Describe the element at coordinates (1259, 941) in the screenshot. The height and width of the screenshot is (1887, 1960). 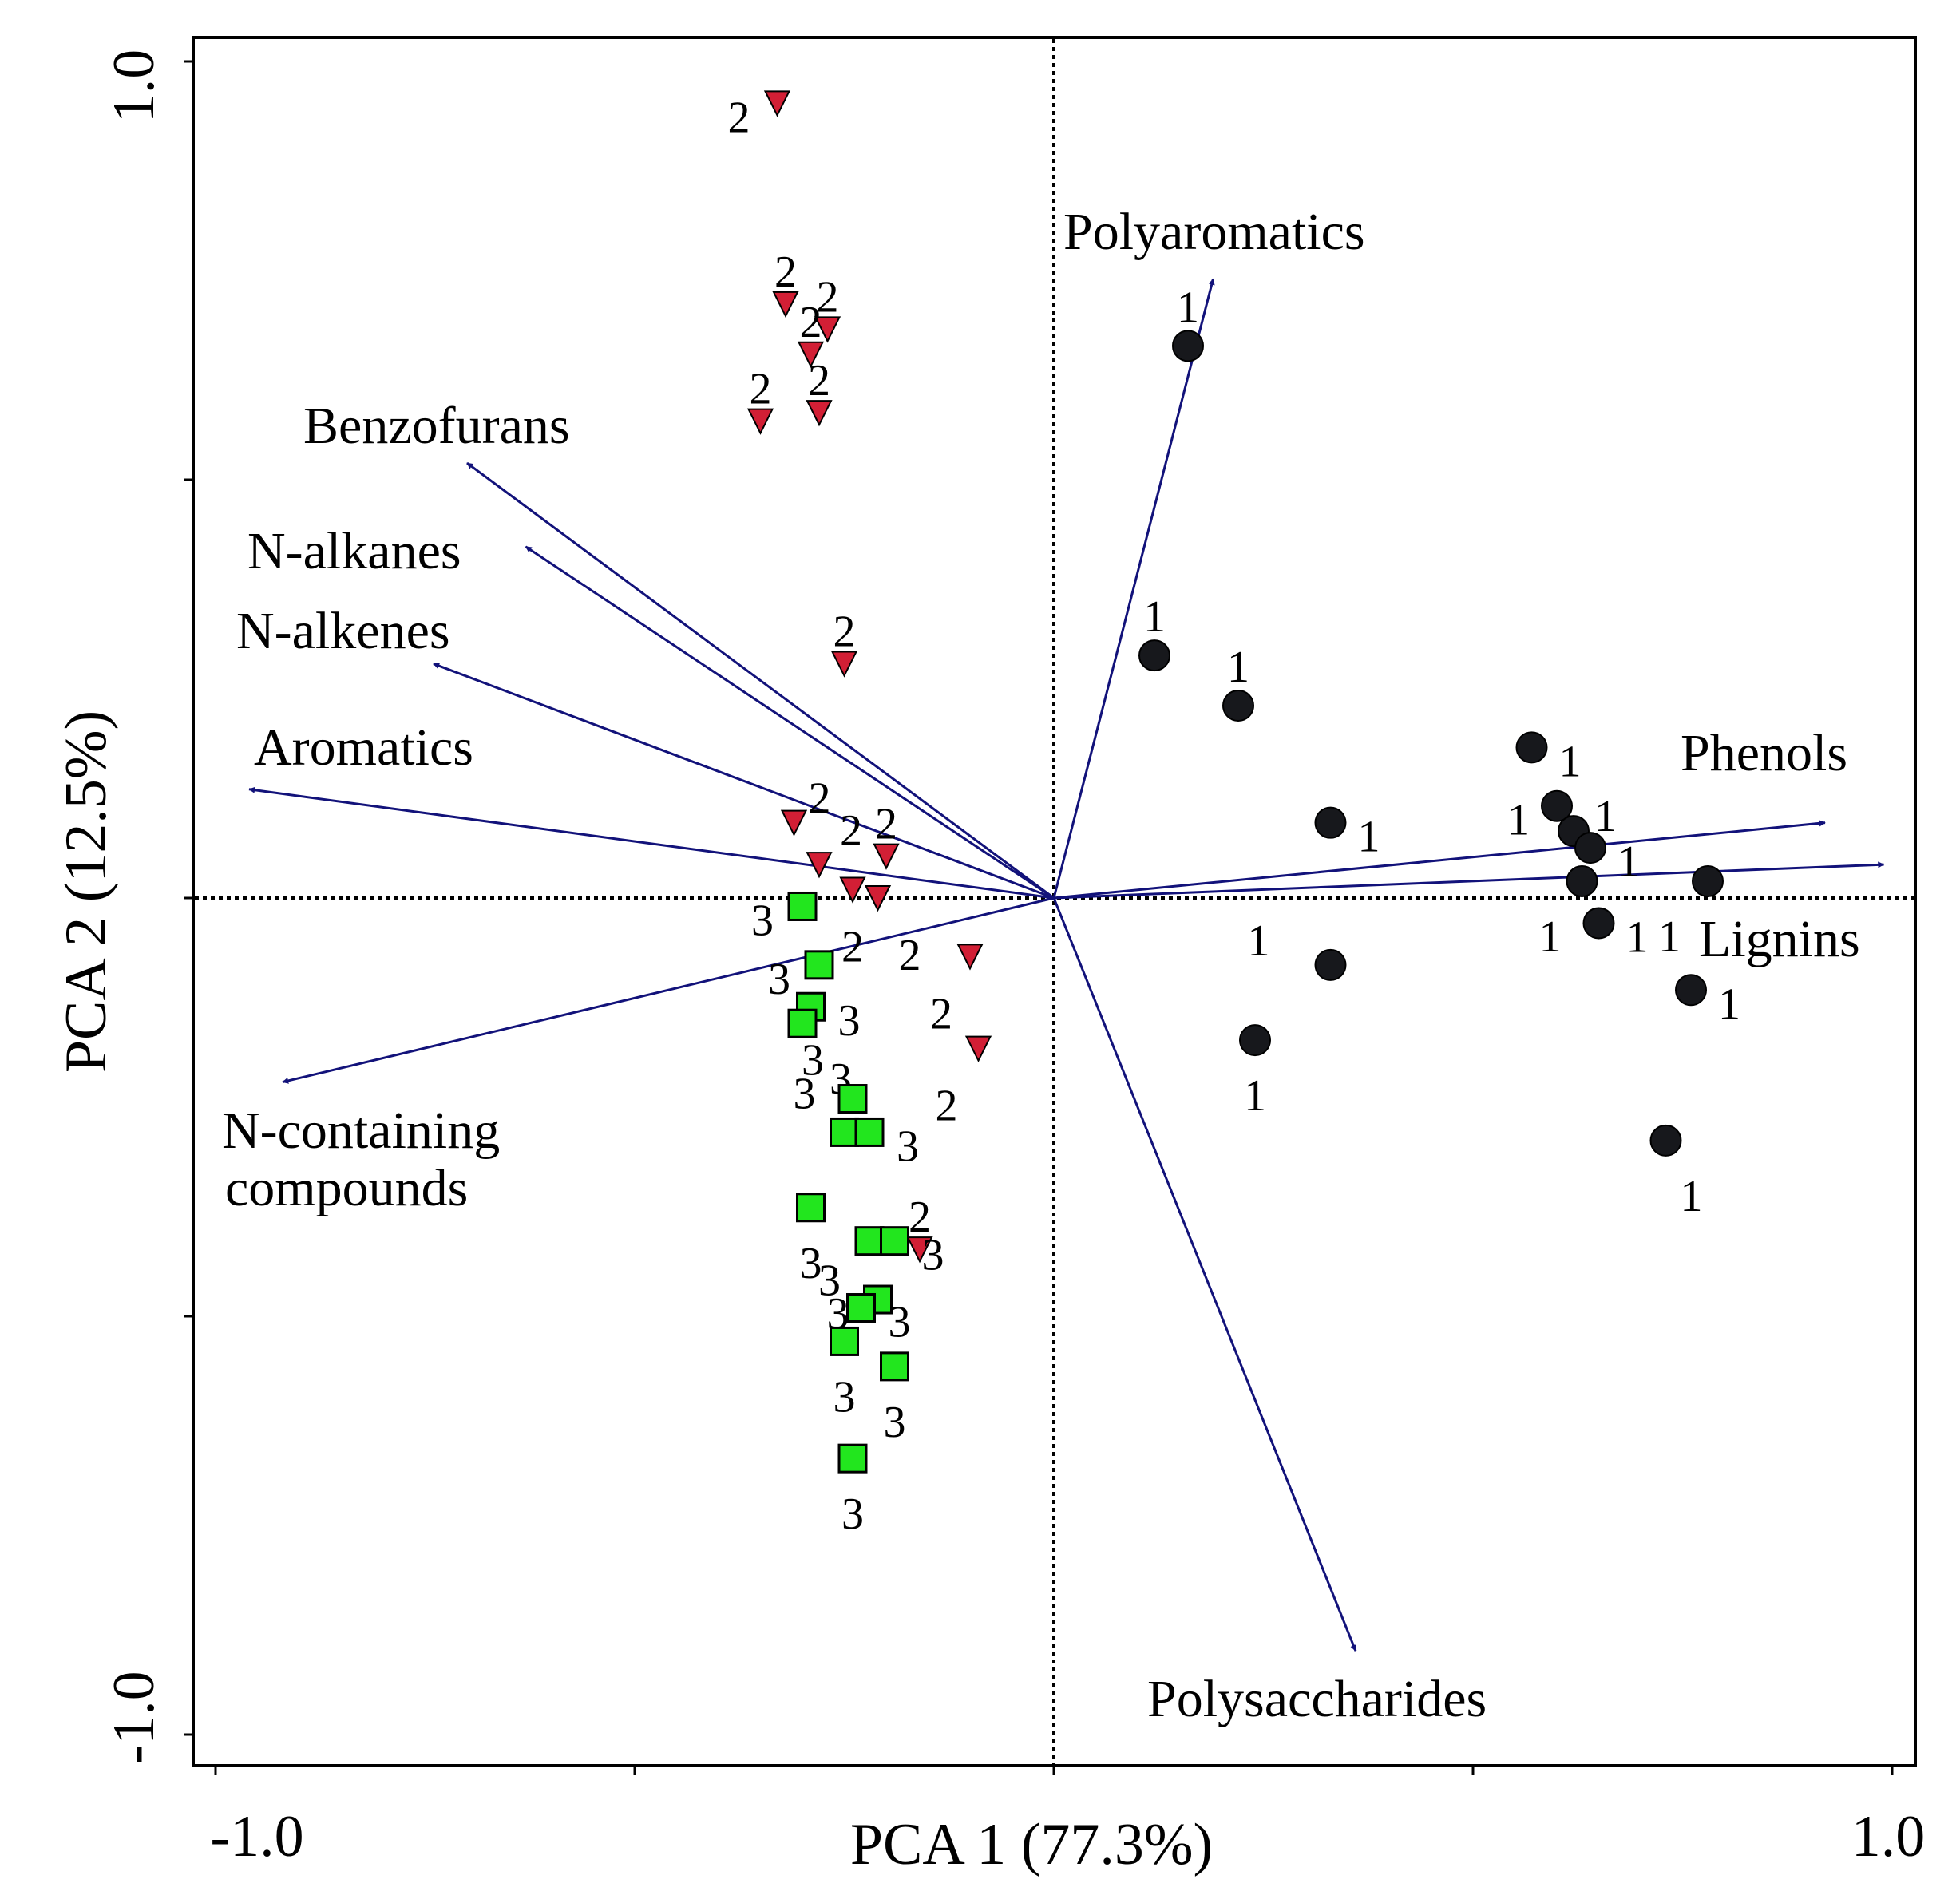
I see `group-1-point-11-label: 1` at that location.